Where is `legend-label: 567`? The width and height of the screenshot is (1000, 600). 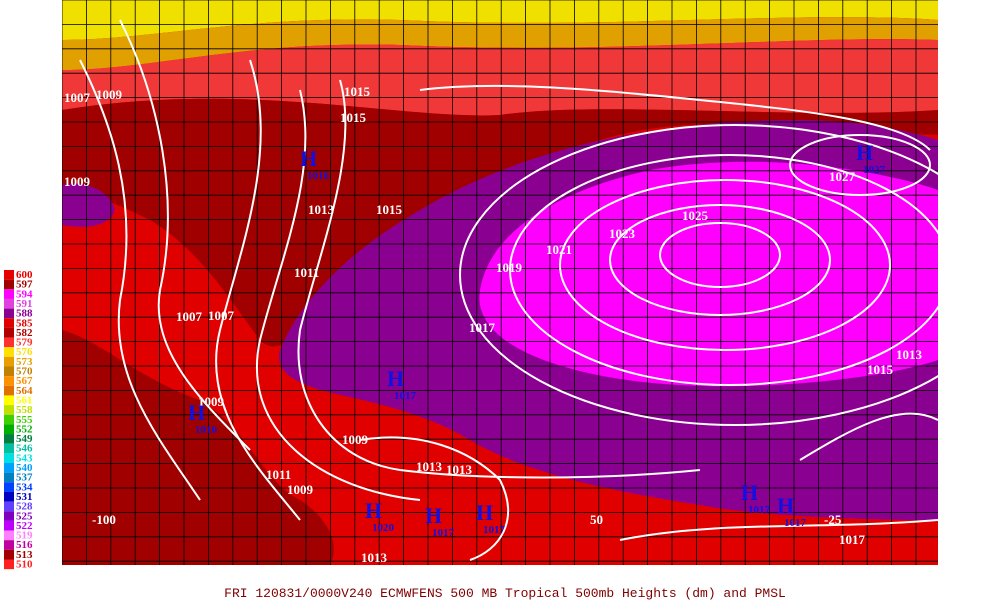 legend-label: 567 is located at coordinates (24, 381).